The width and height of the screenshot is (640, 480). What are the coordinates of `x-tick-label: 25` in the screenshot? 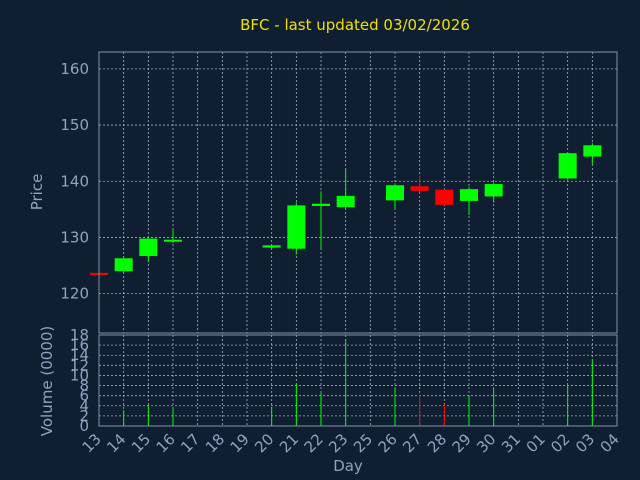 It's located at (363, 443).